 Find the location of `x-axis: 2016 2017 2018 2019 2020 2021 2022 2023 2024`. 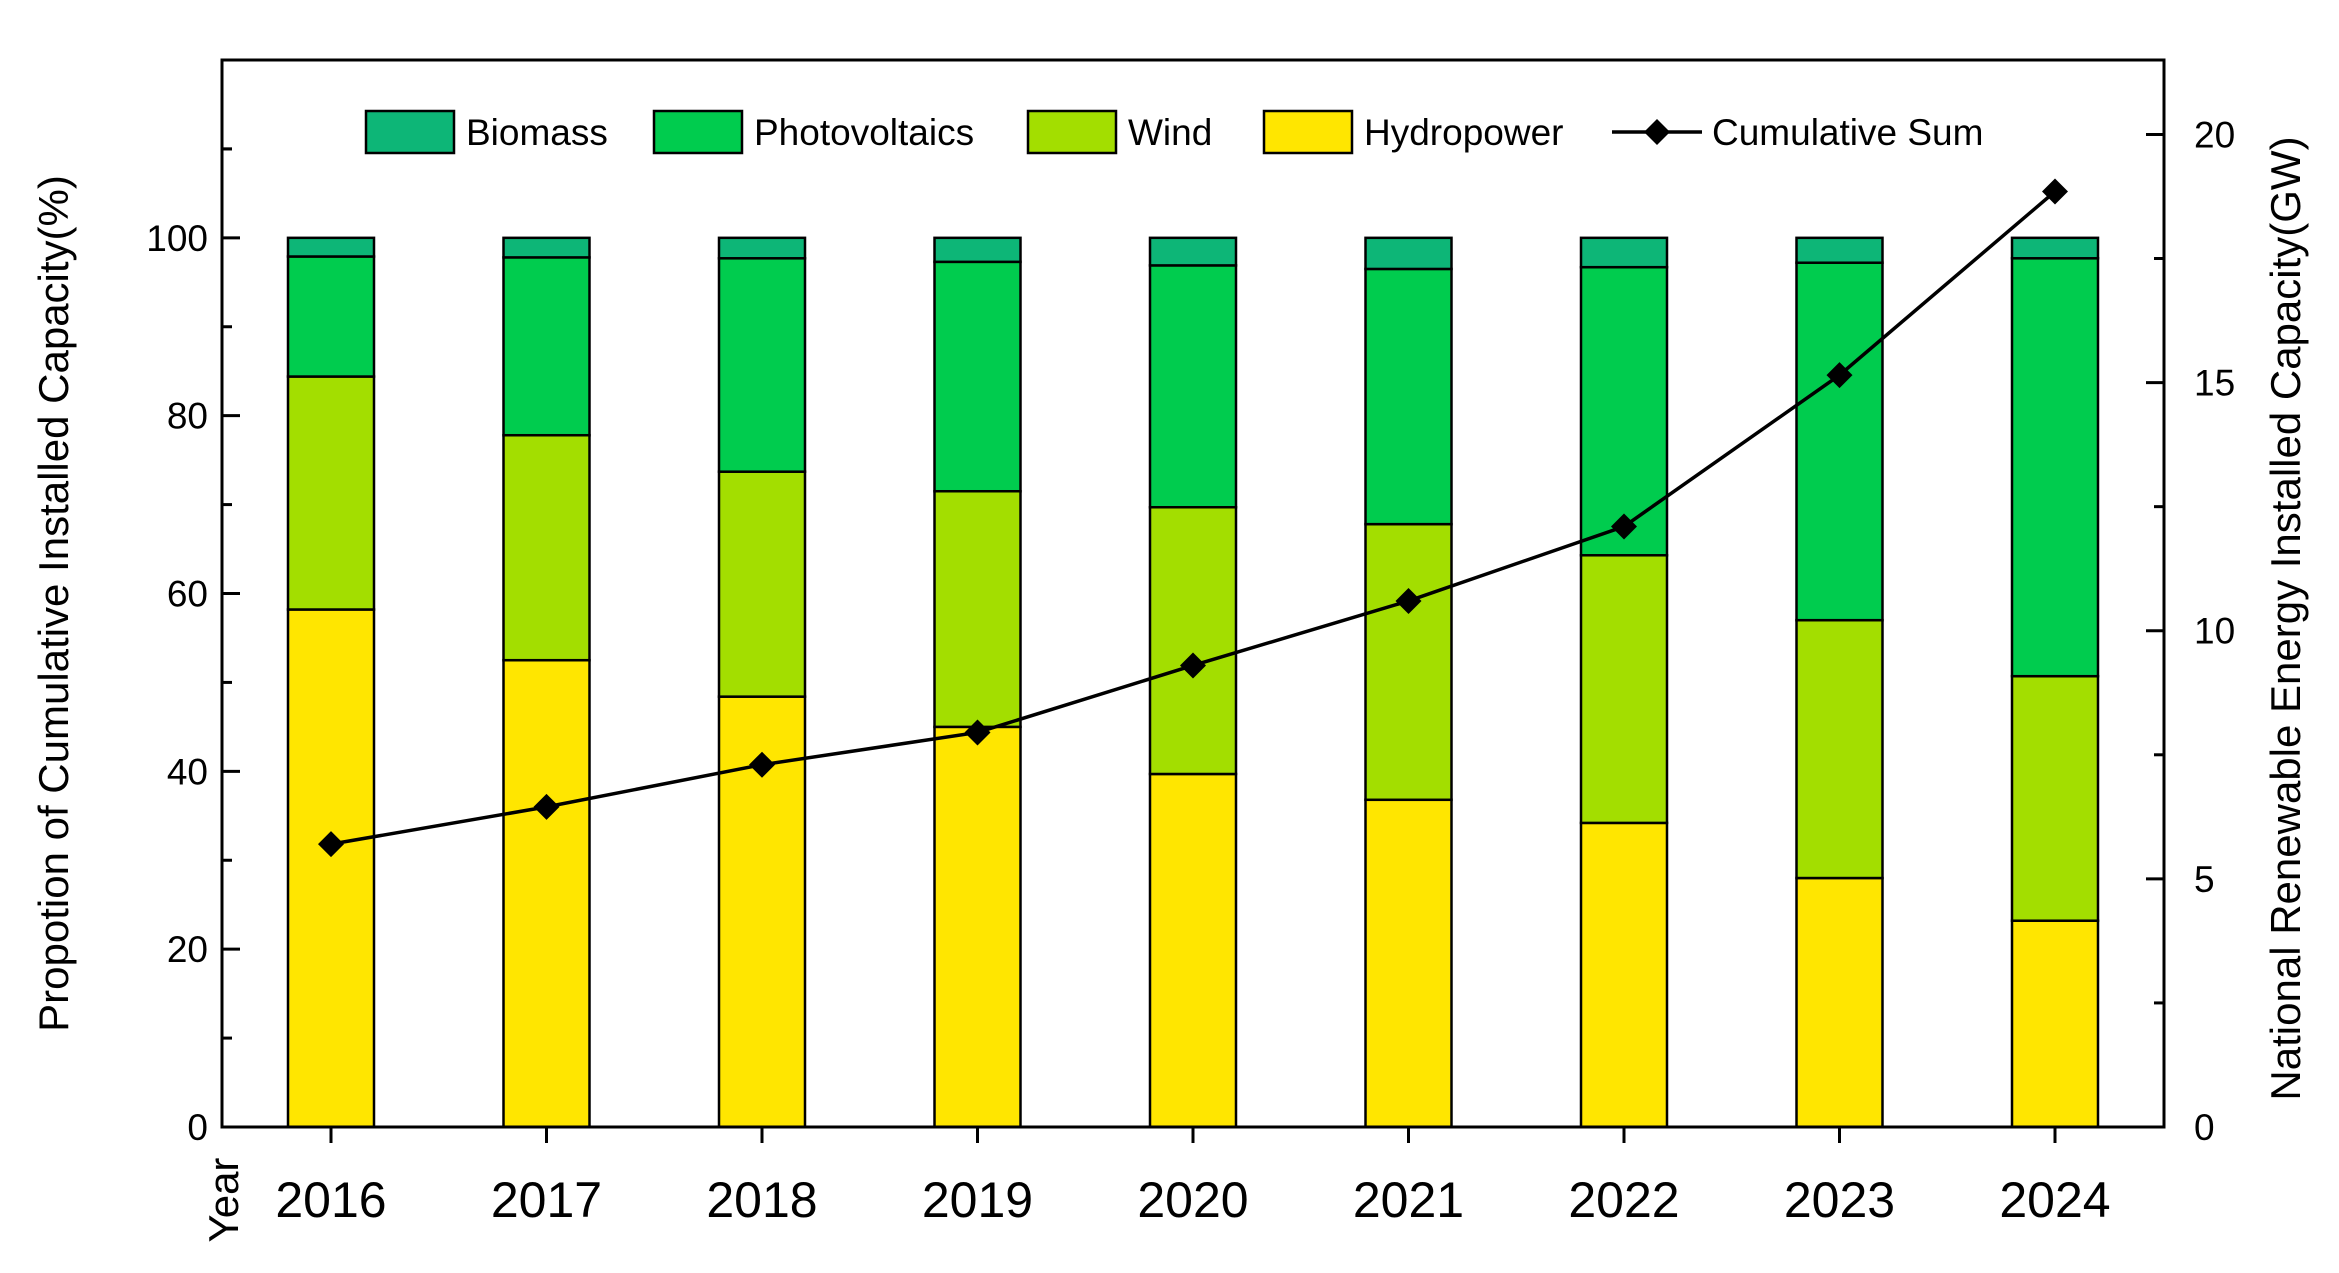

x-axis: 2016 2017 2018 2019 2020 2021 2022 2023 2024 is located at coordinates (1193, 1177).